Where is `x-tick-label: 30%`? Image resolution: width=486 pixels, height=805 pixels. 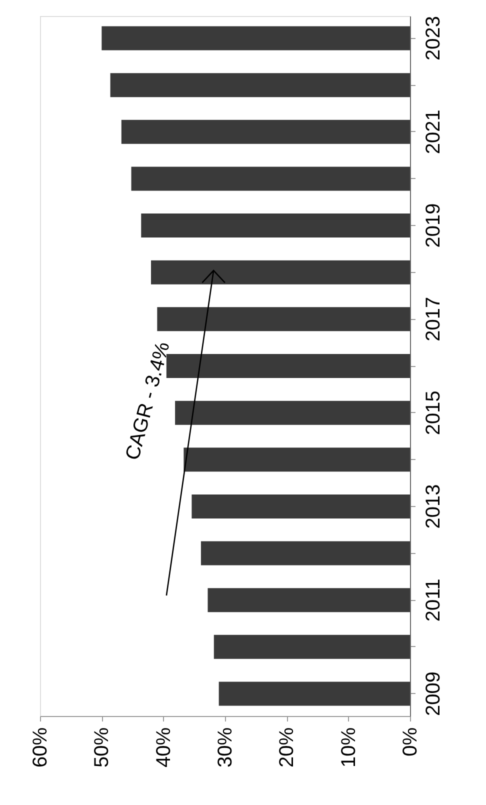
x-tick-label: 30% is located at coordinates (225, 747).